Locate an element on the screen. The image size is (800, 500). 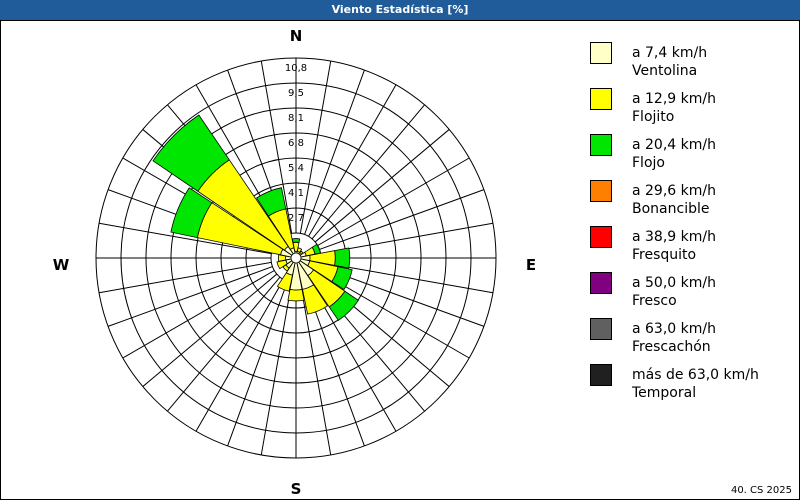
legend-item-ventolina: a 7,4 km/h Ventolina is located at coordinates (692, 65).